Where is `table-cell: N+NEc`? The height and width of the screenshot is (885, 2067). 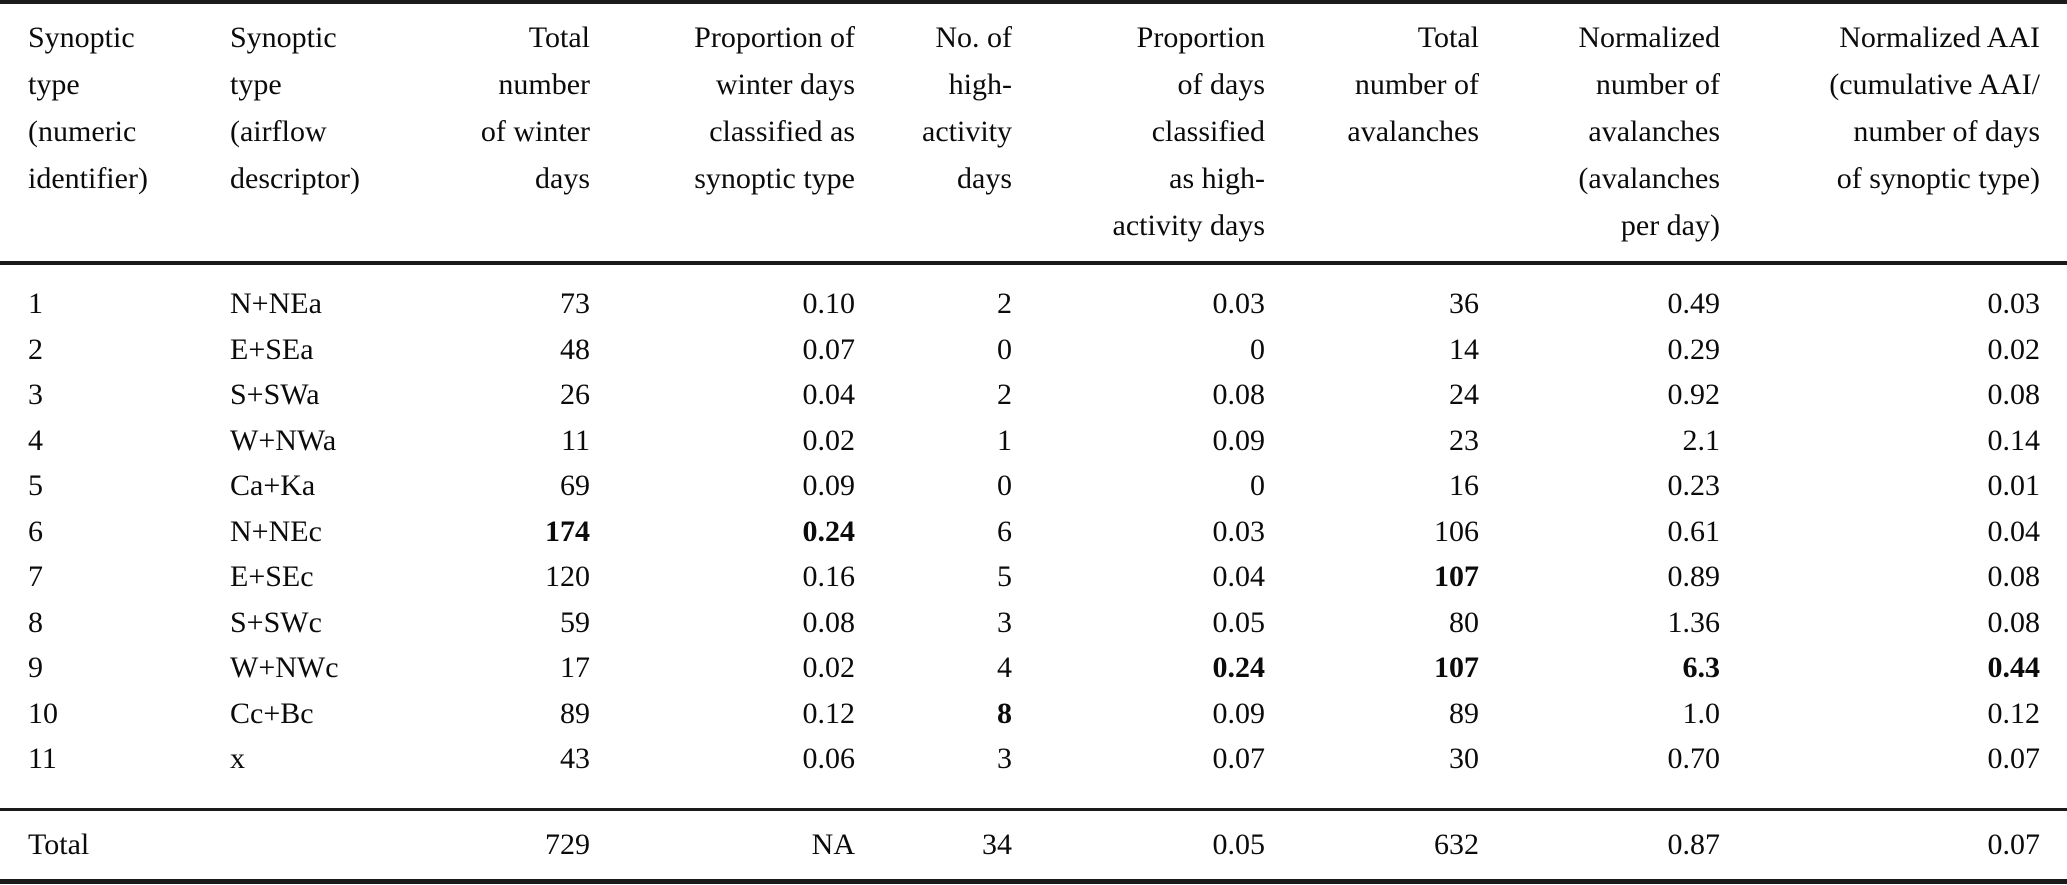 table-cell: N+NEc is located at coordinates (276, 531).